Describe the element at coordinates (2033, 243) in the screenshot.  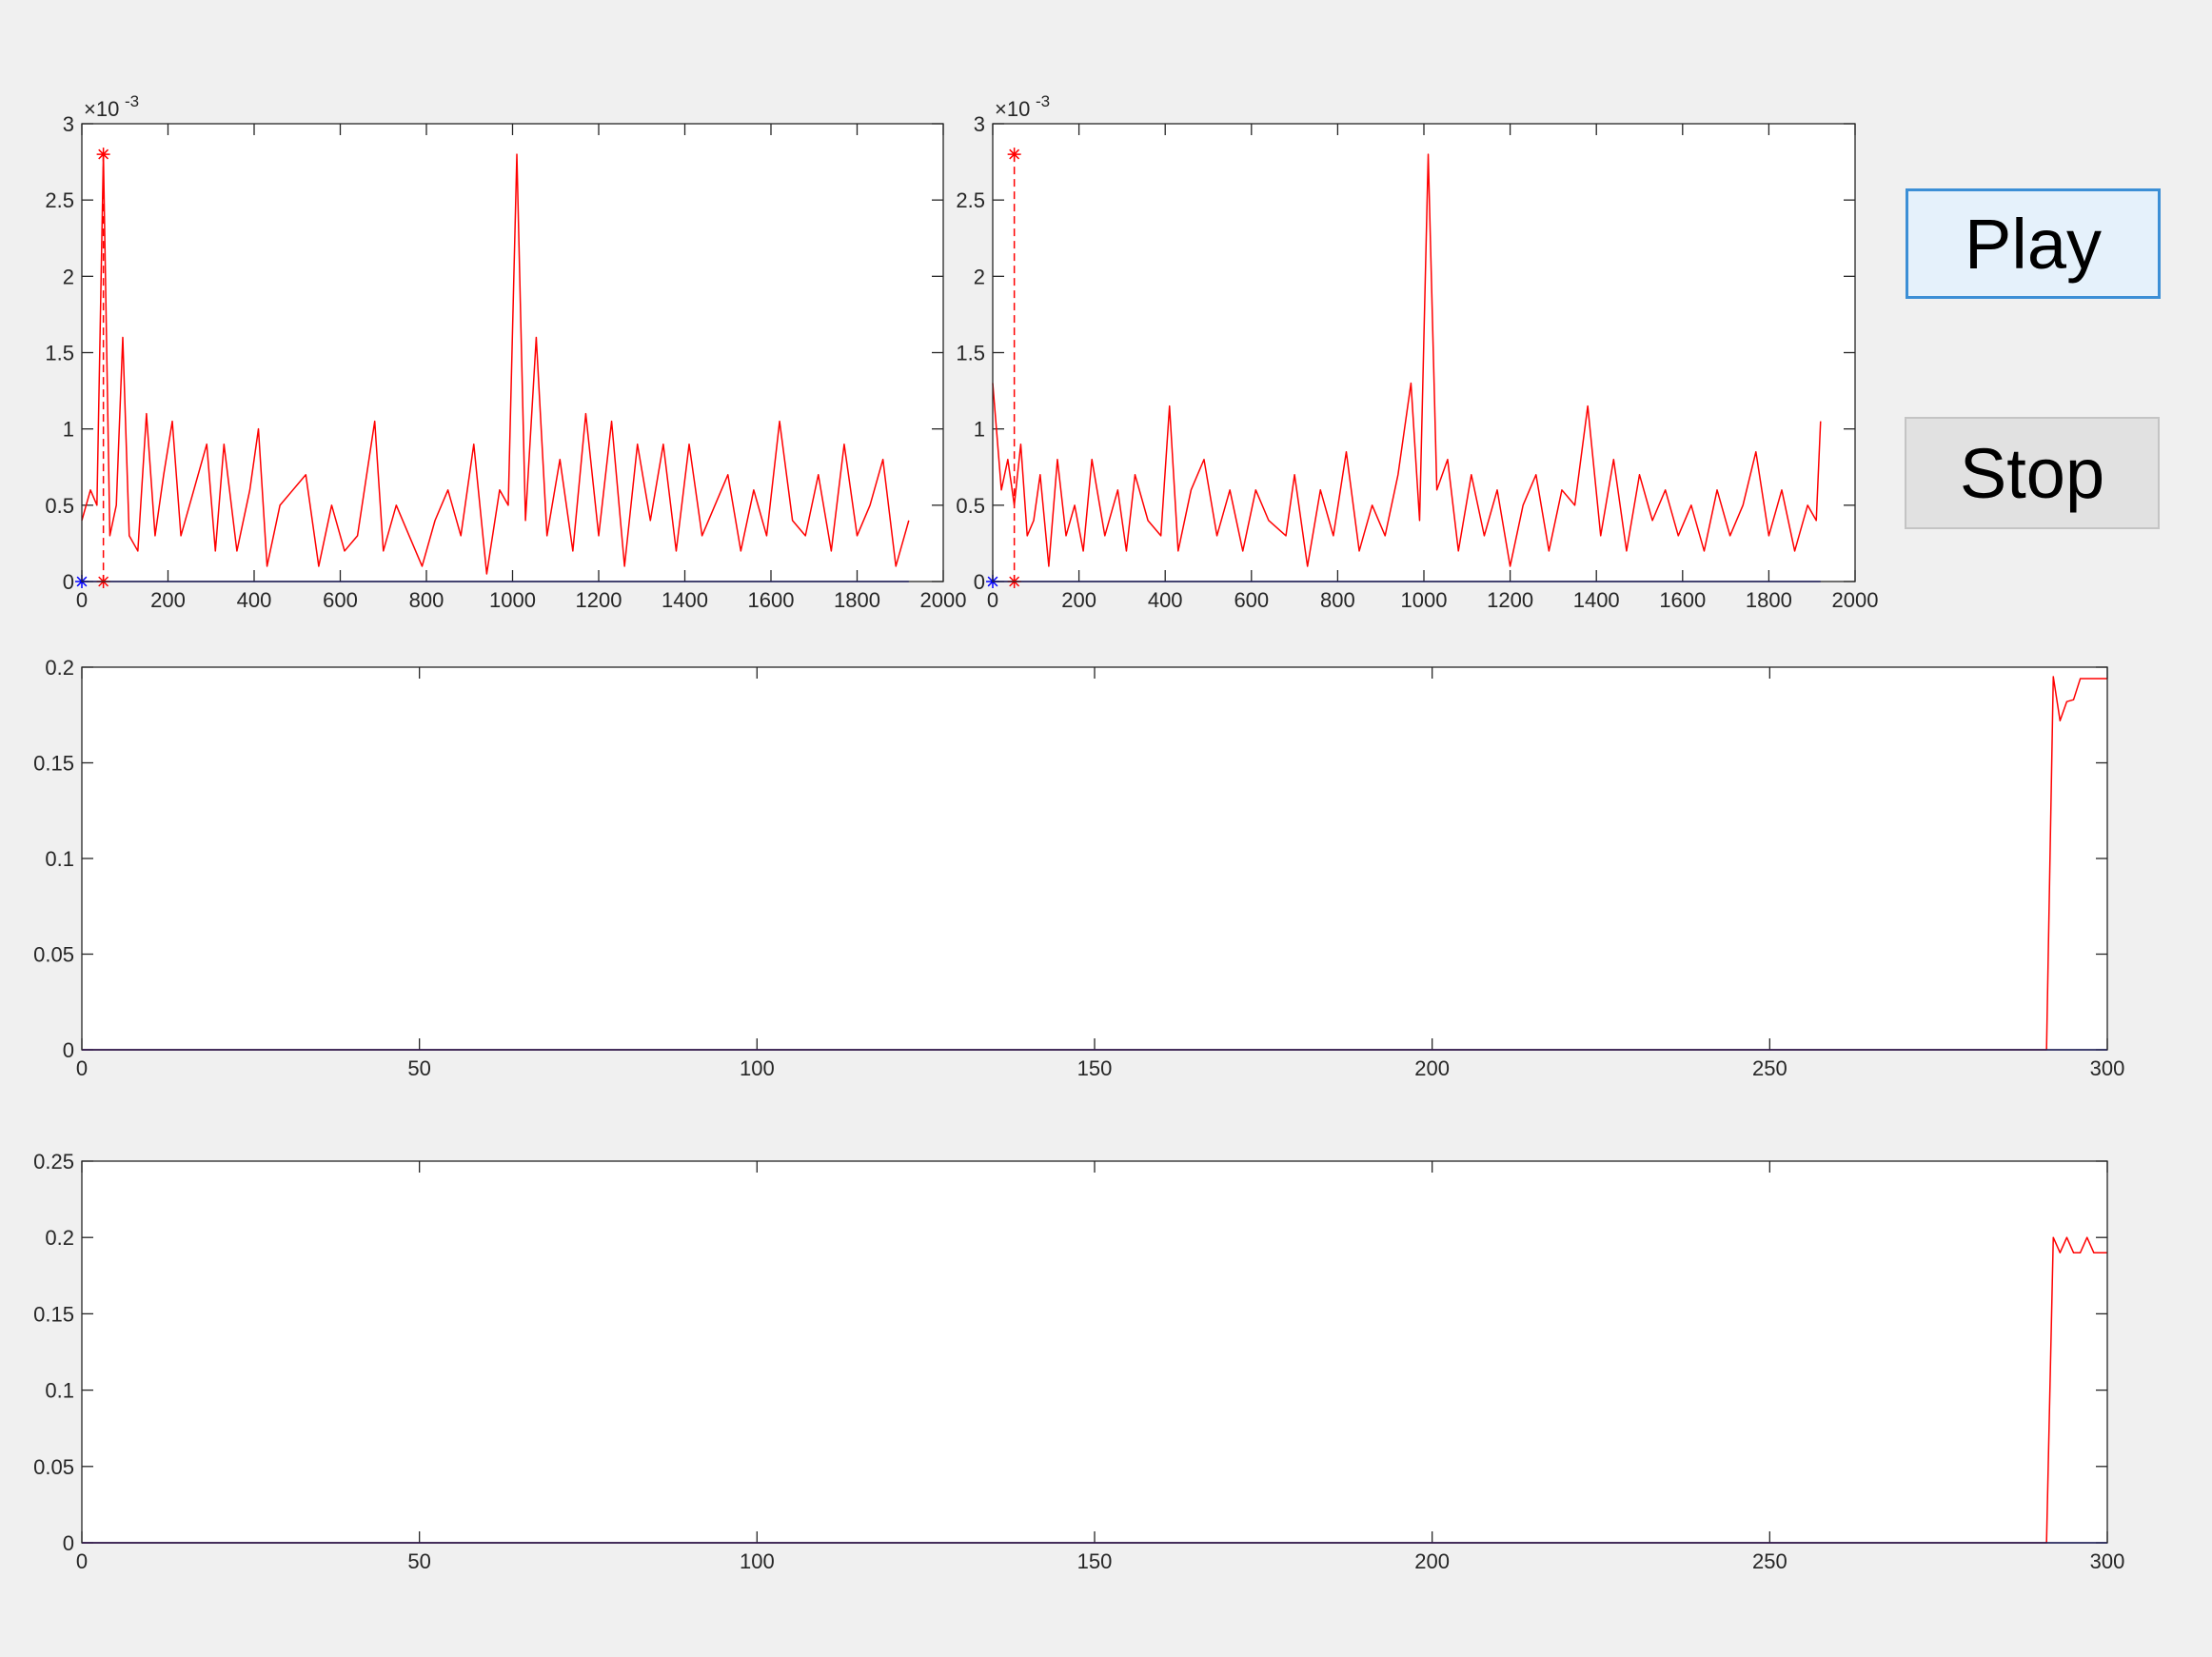
I see `play-button: Play` at that location.